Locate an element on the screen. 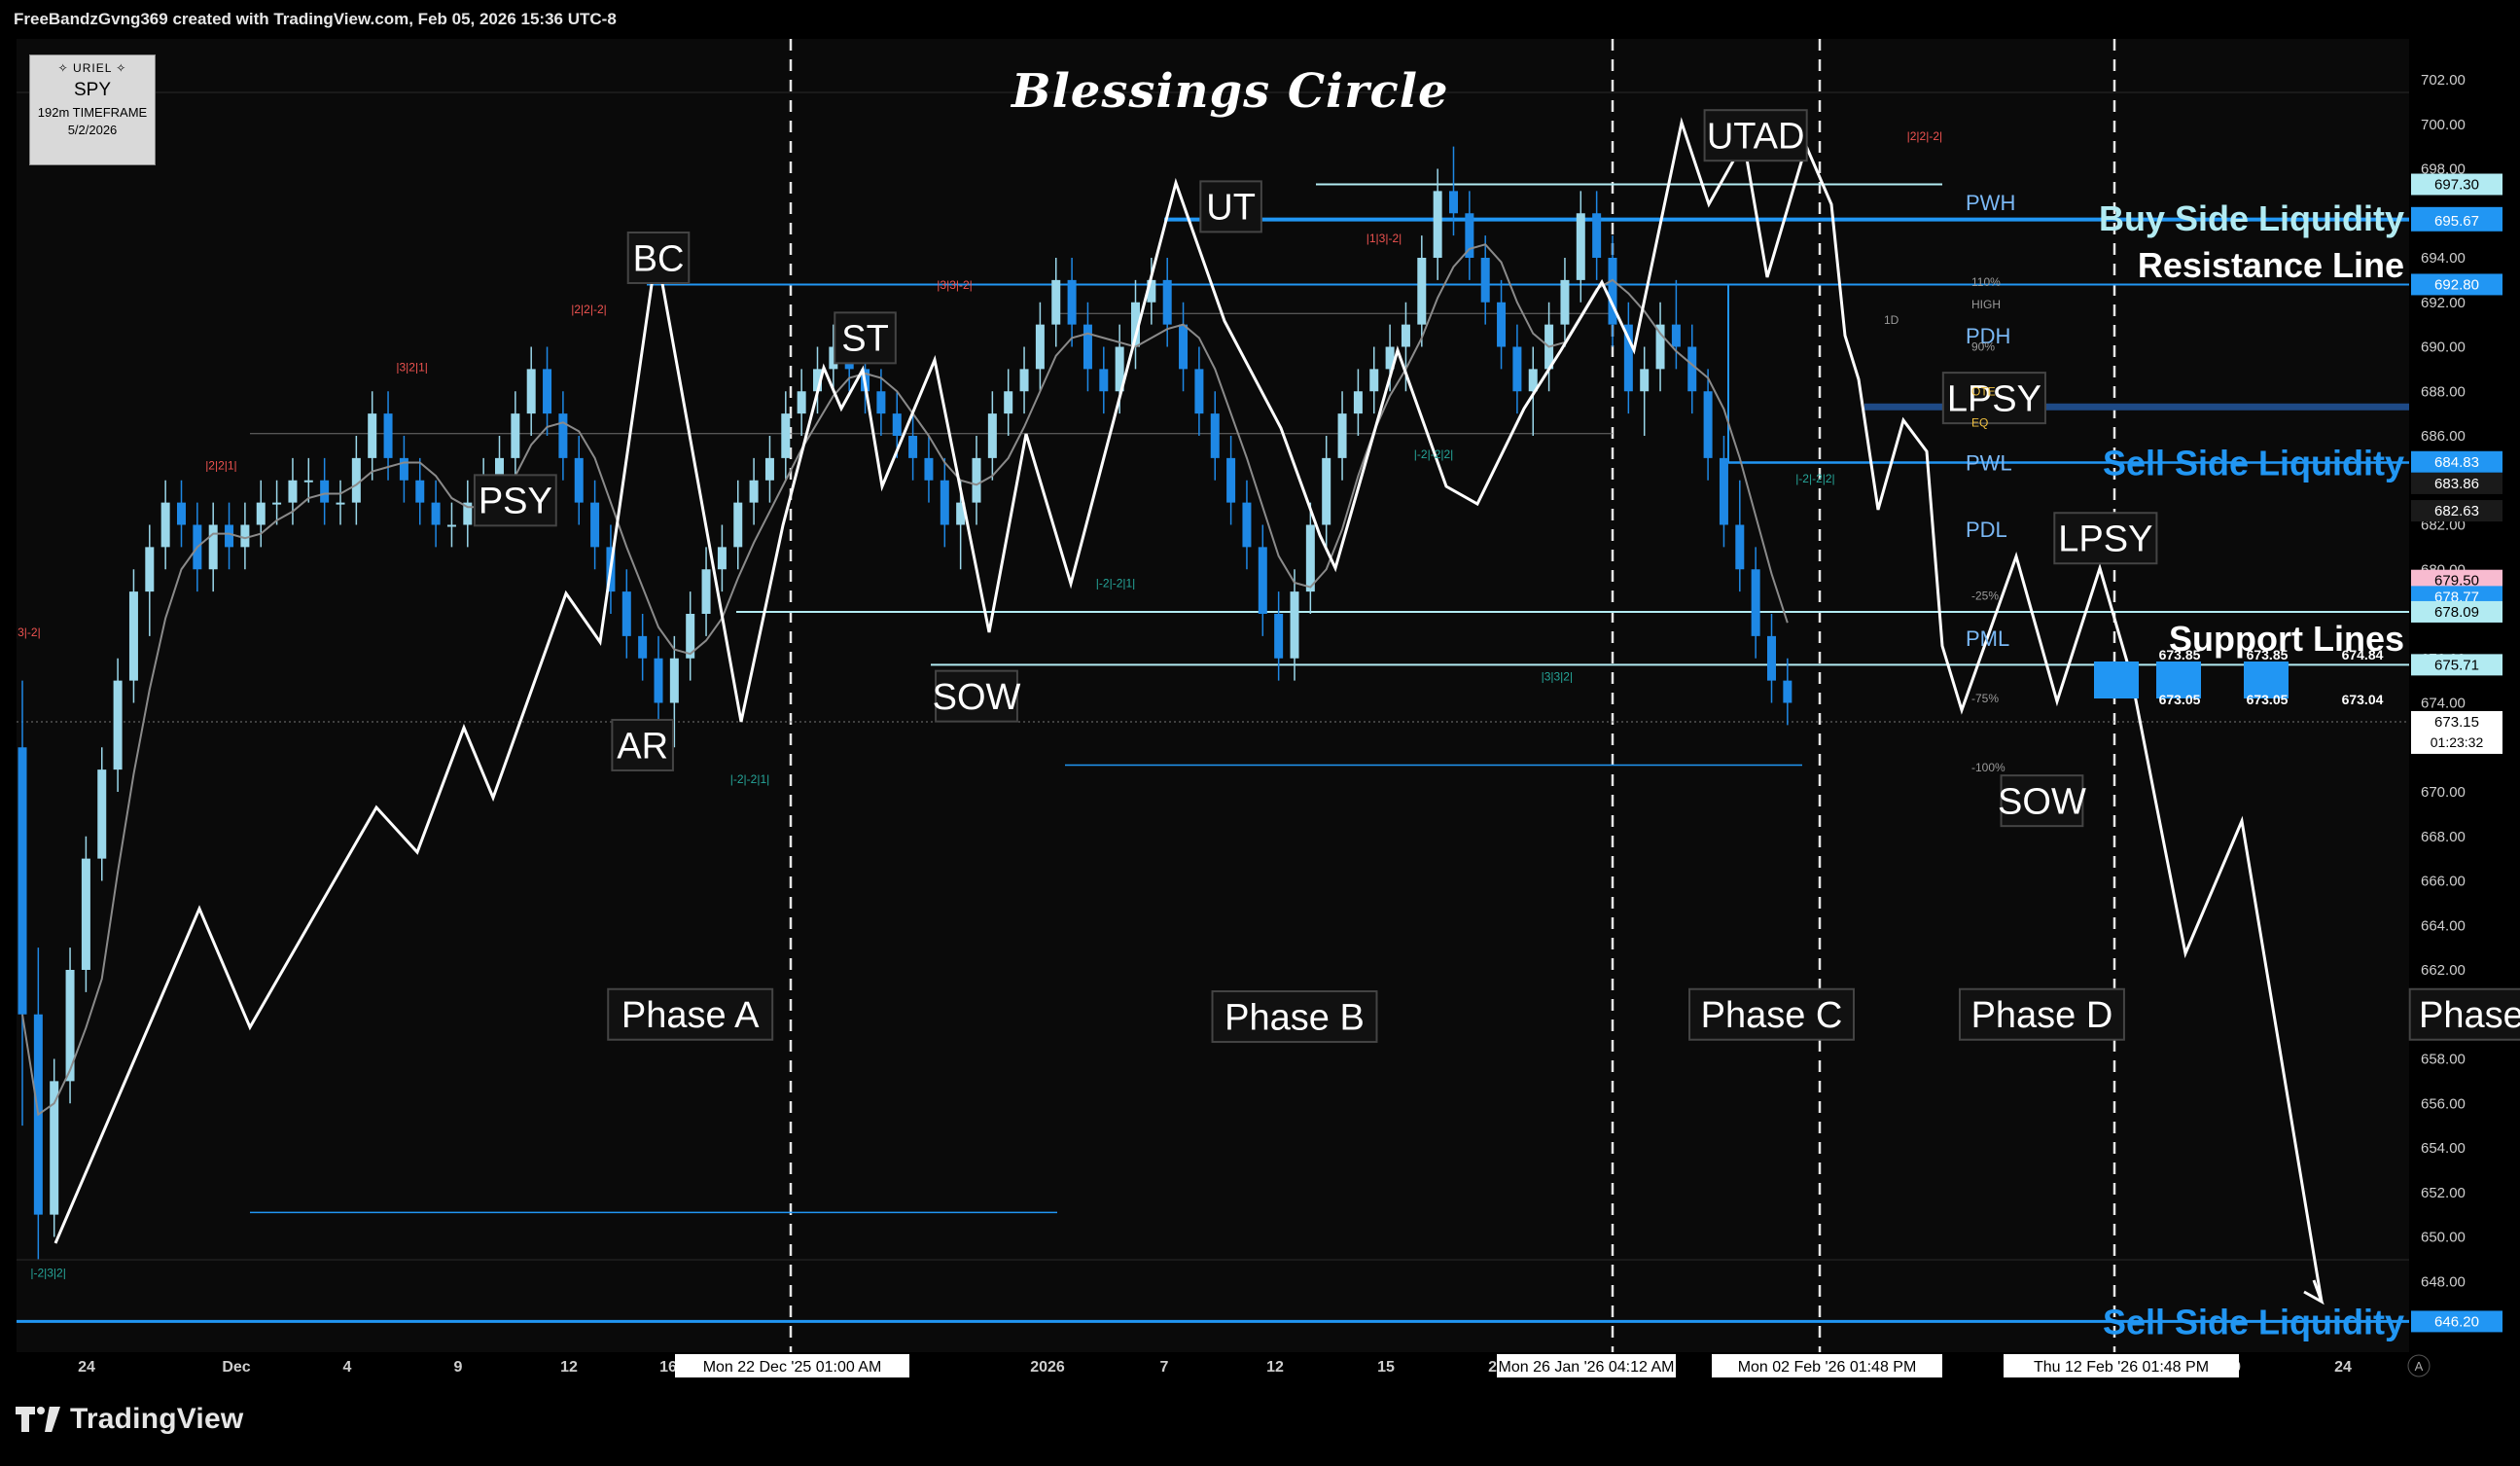  projection-box-tag: 673.04 is located at coordinates (2363, 699).